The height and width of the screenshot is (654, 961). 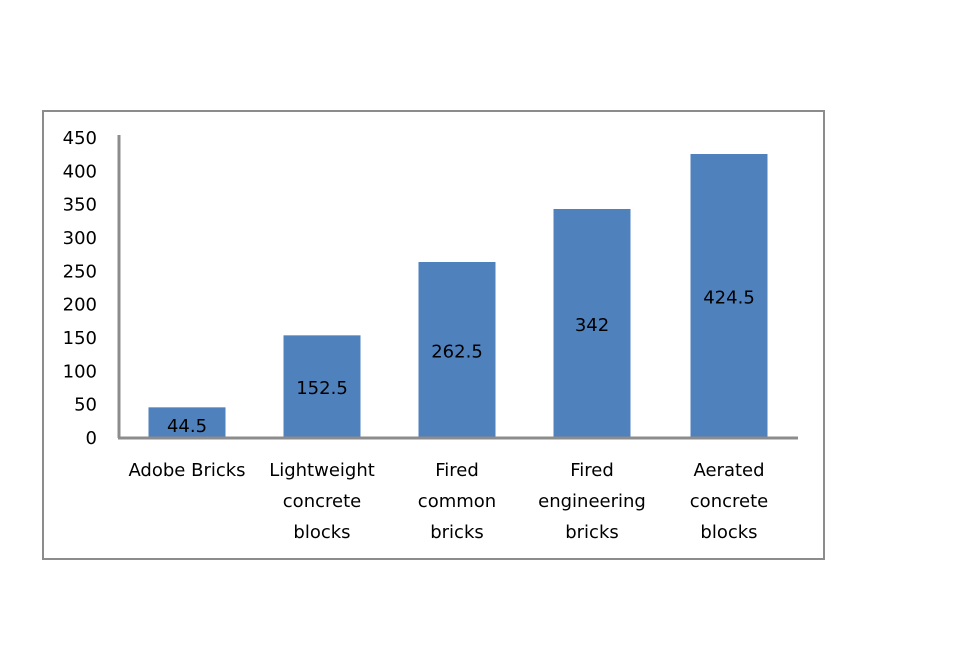 What do you see at coordinates (80, 238) in the screenshot?
I see `y-tick-label: 300` at bounding box center [80, 238].